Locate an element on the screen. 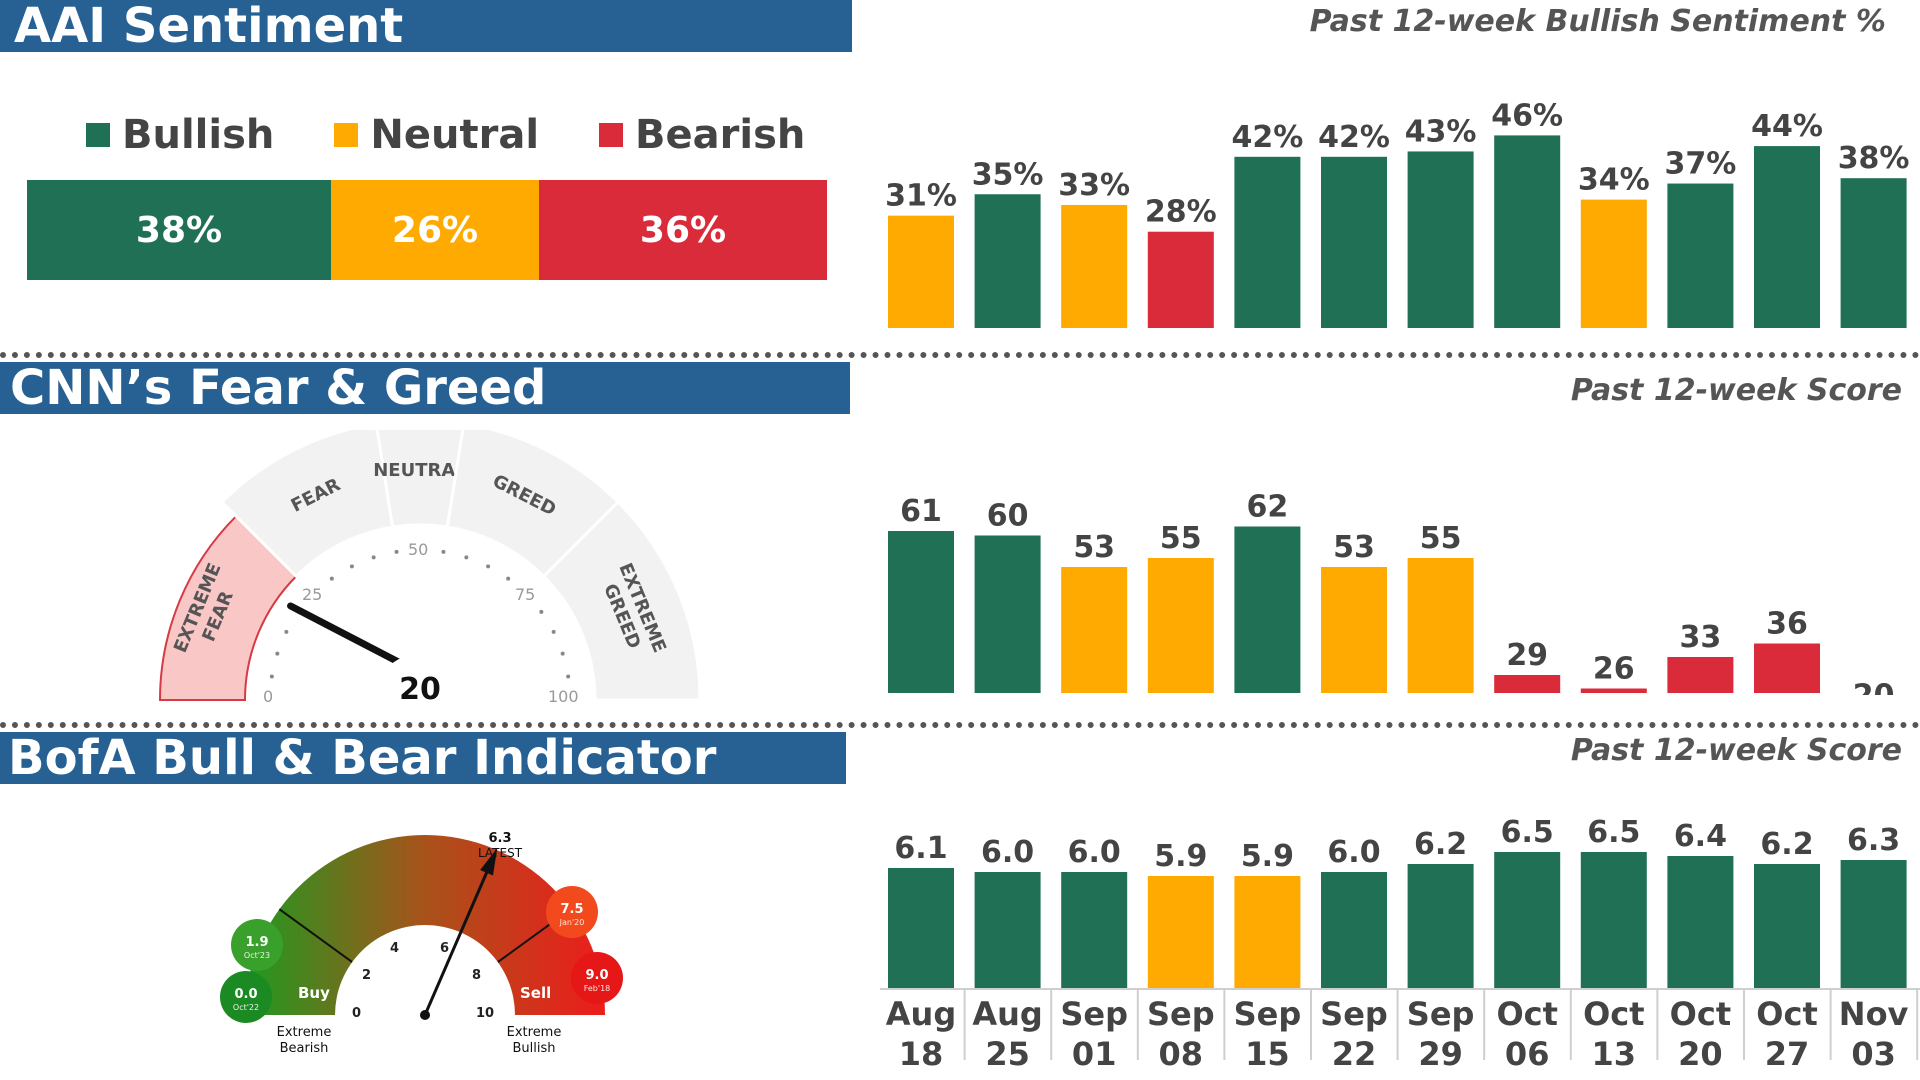  bar-label-9: 6.4 is located at coordinates (1700, 836).